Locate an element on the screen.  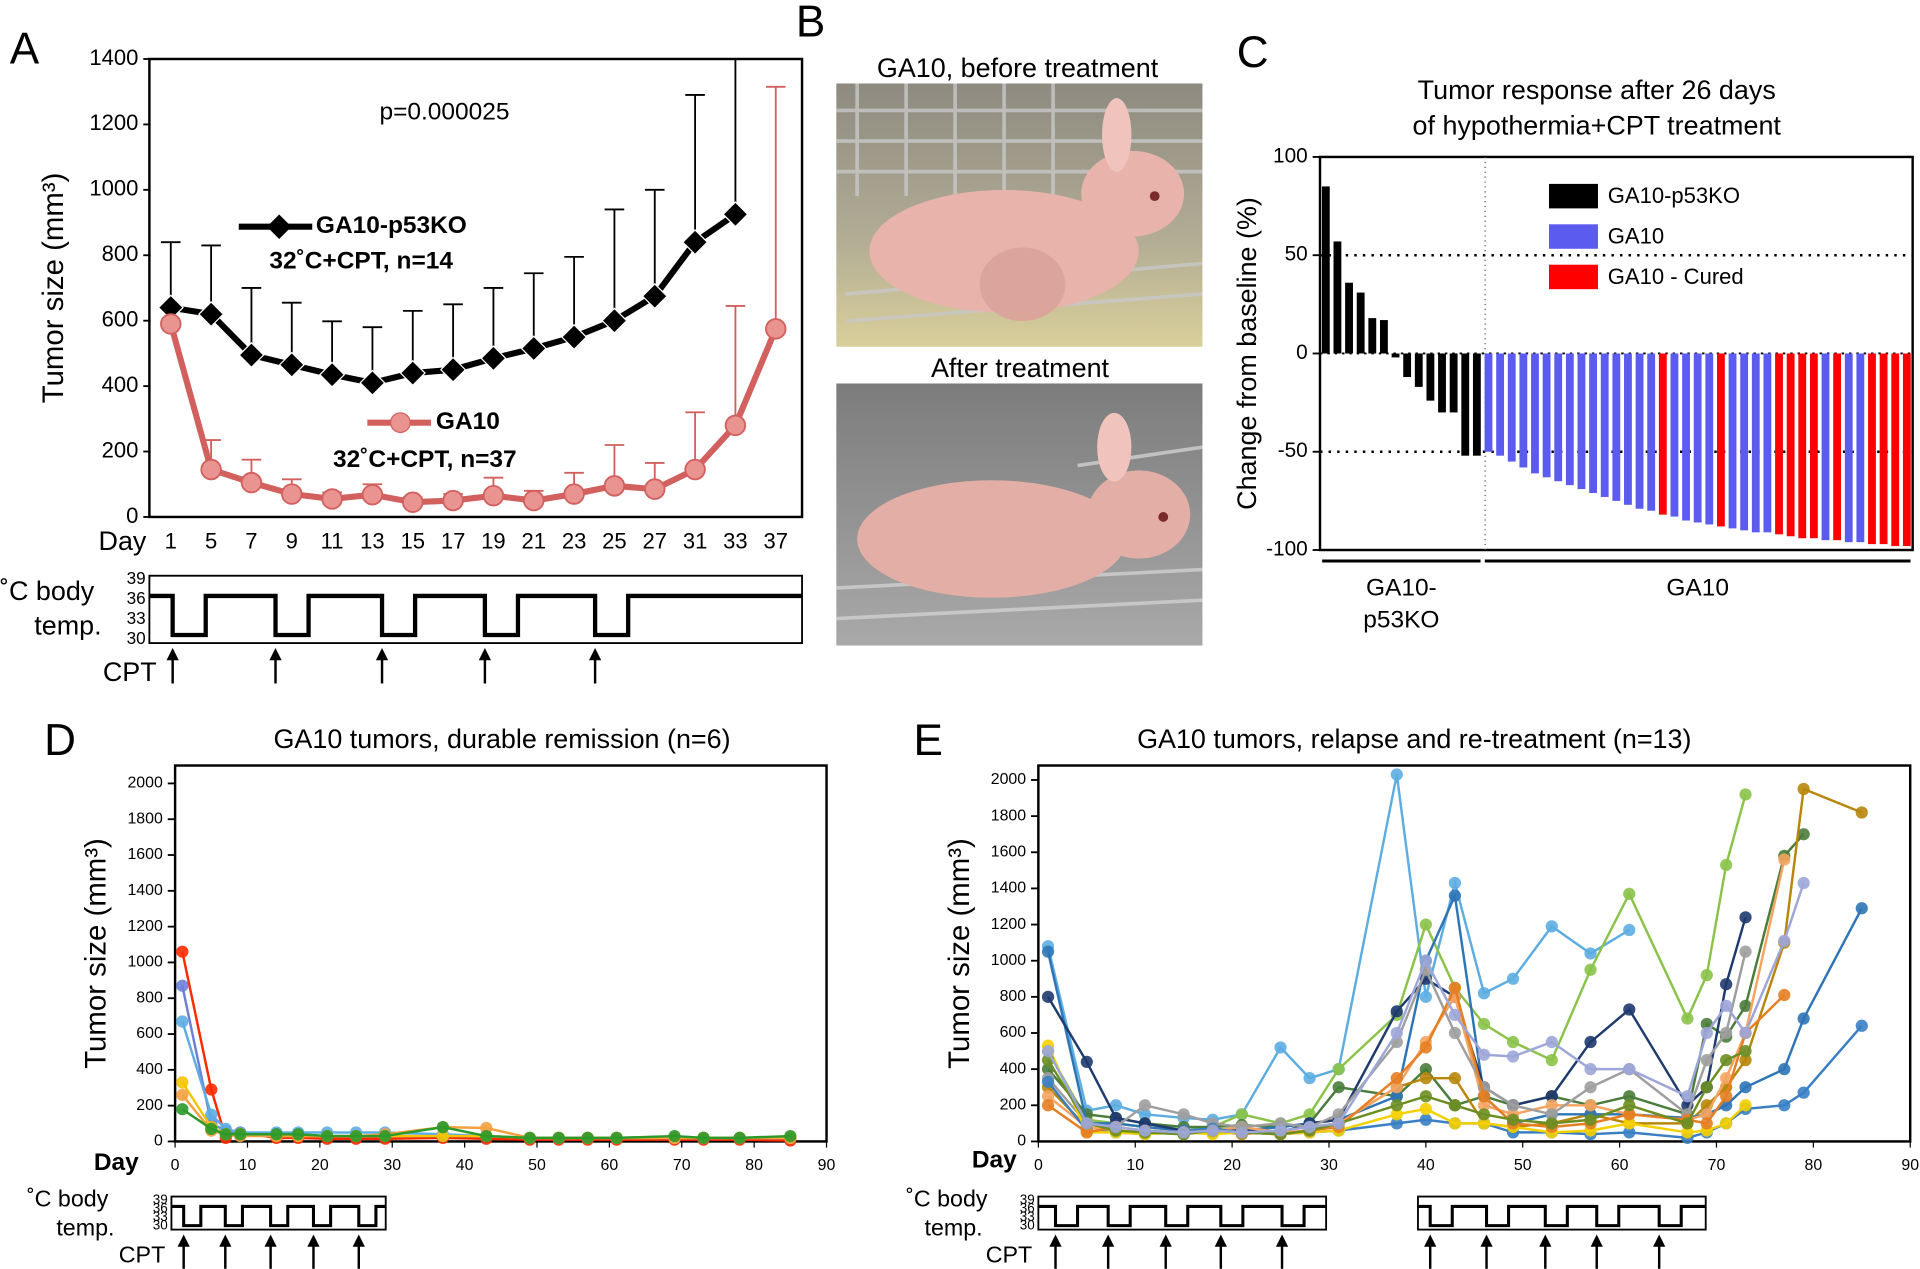
x-tick-label: 30 is located at coordinates (392, 1165).